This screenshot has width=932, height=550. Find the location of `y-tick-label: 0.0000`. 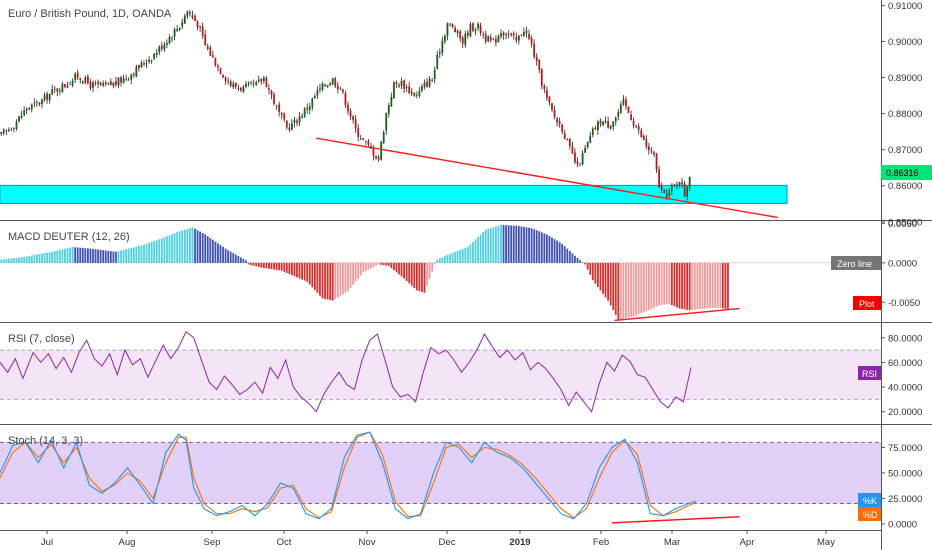

y-tick-label: 0.0000 is located at coordinates (902, 263).